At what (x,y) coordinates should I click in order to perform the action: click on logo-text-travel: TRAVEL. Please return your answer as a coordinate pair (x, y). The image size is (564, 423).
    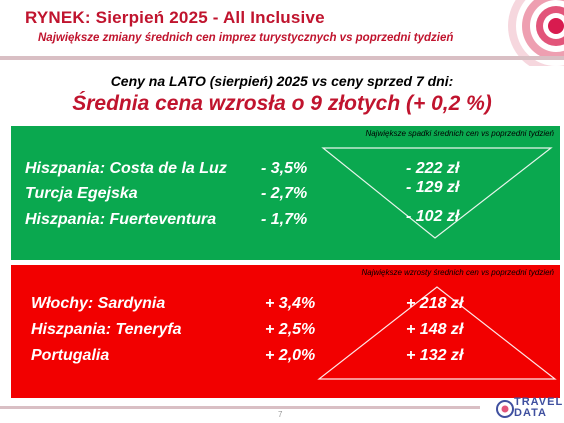
    Looking at the image, I should click on (539, 402).